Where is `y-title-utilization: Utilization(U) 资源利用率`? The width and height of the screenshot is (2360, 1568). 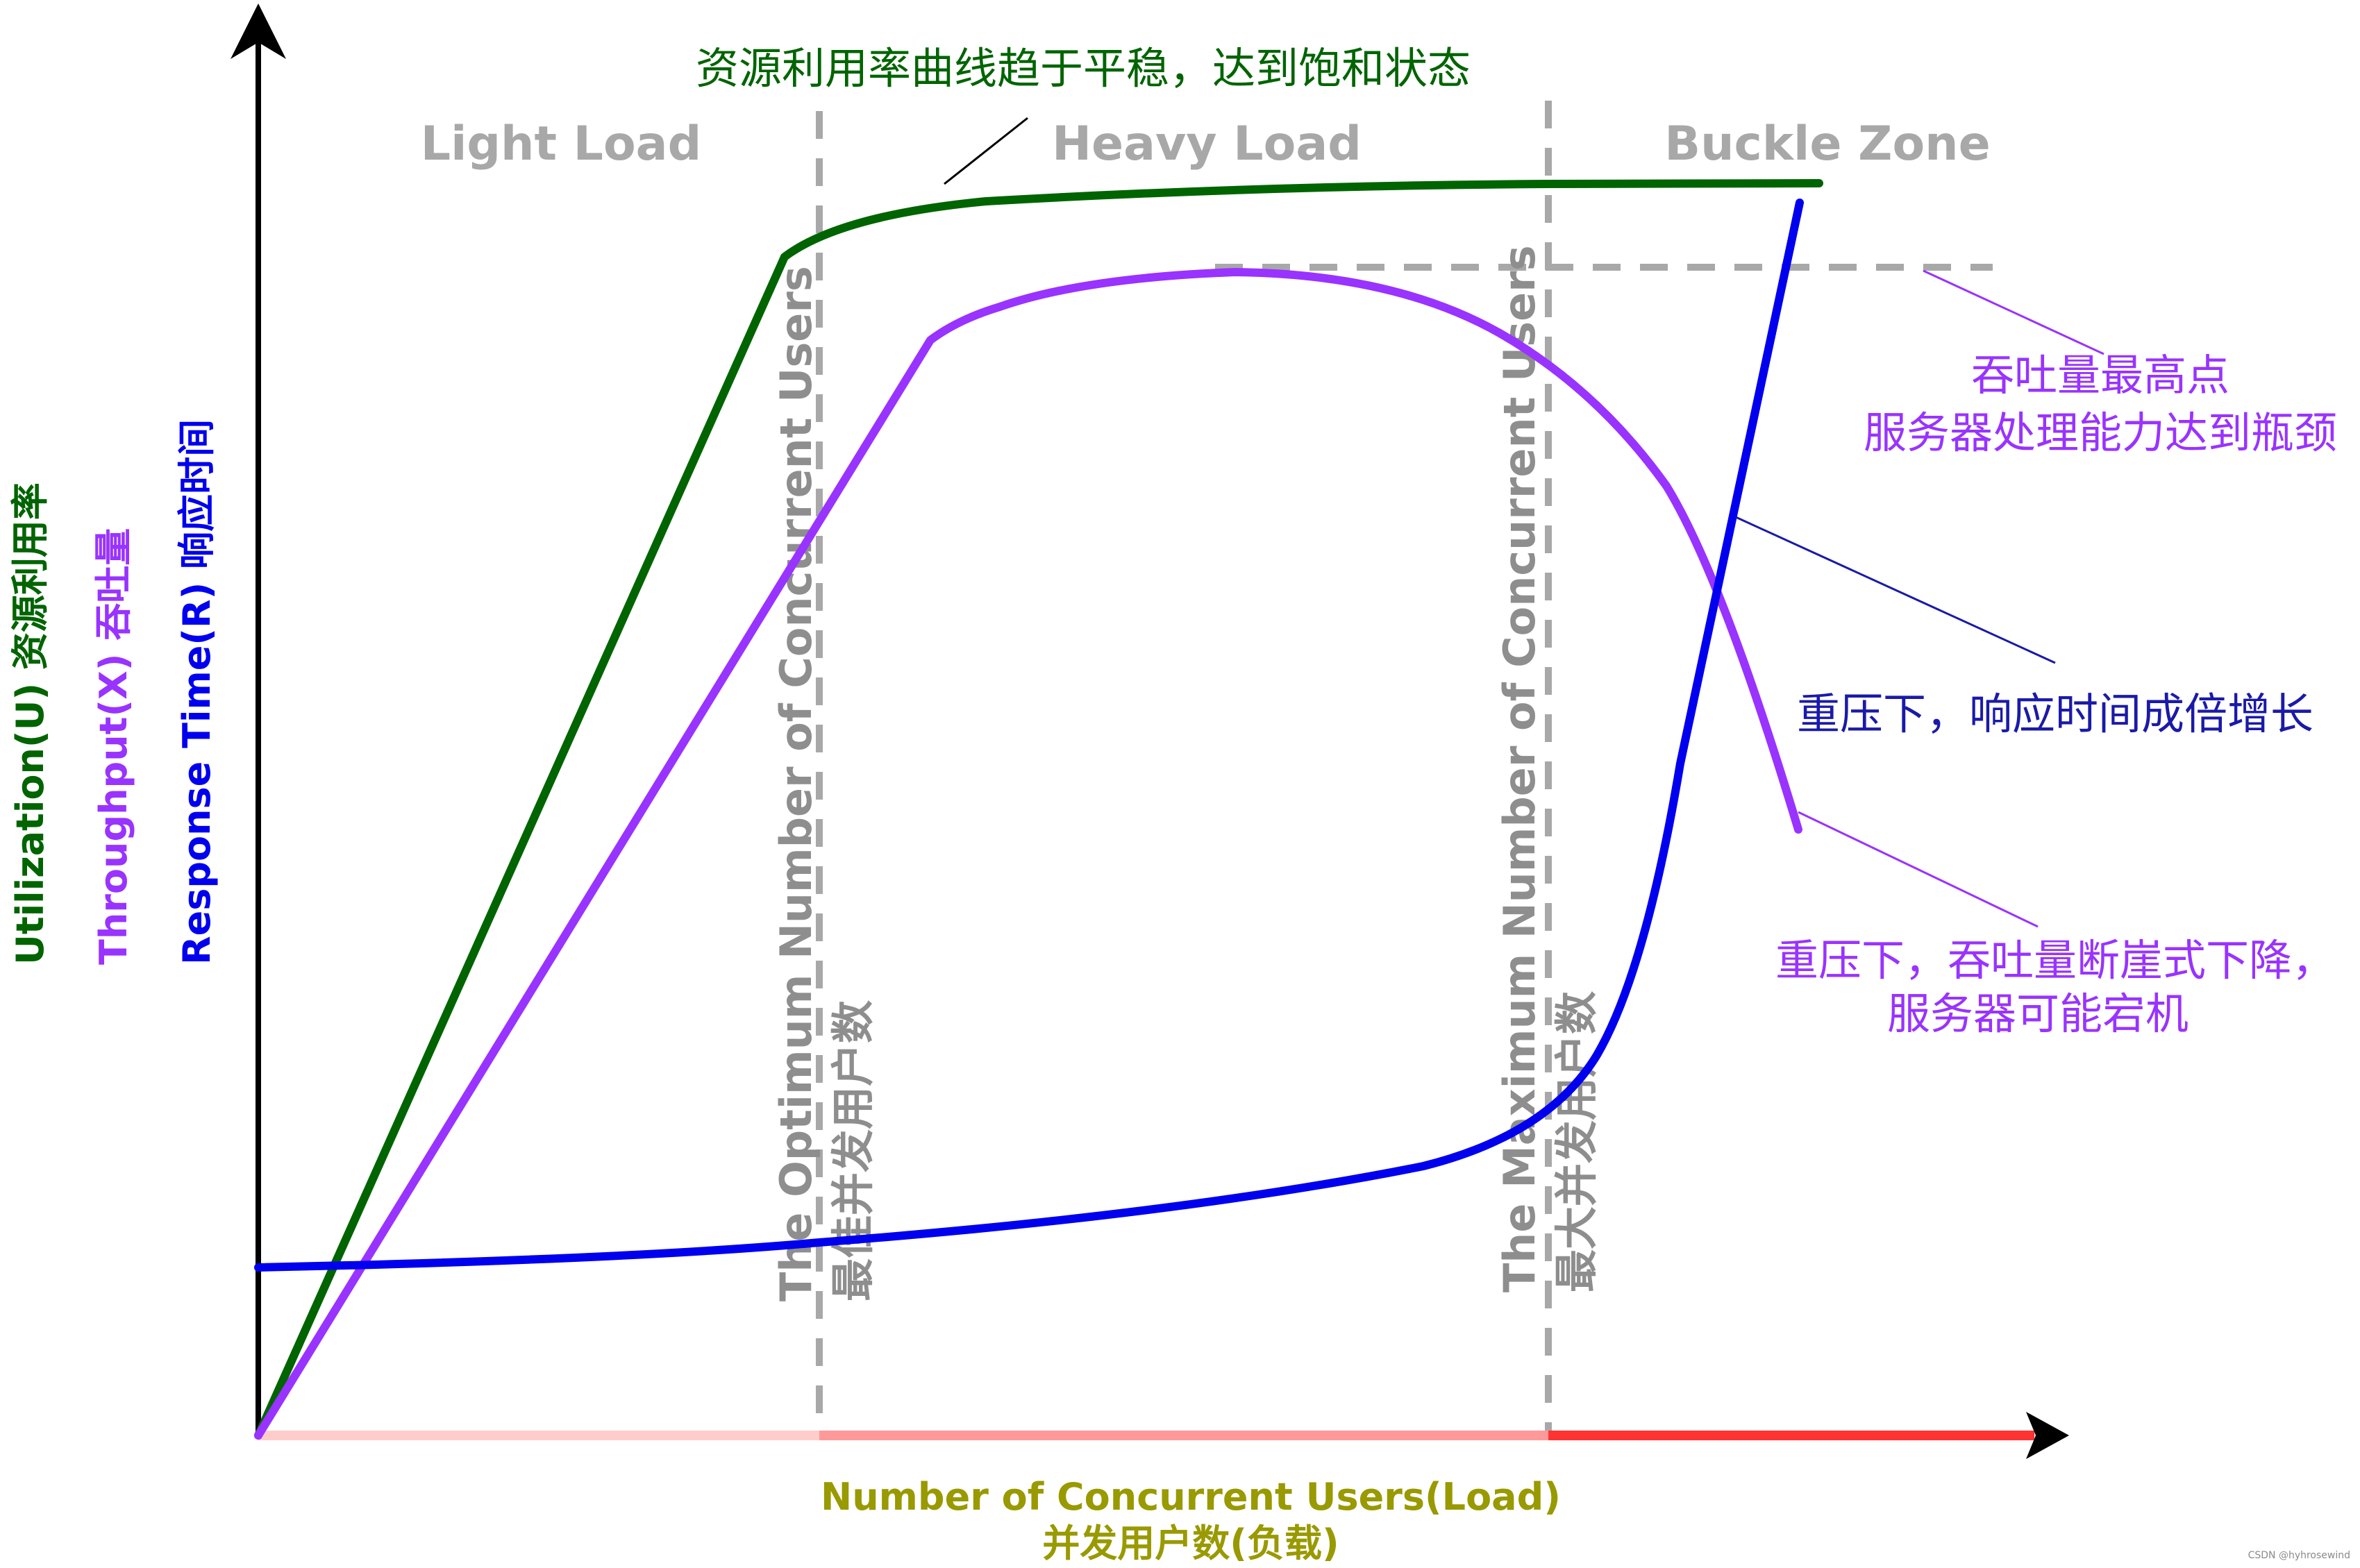
y-title-utilization: Utilization(U) 资源利用率 is located at coordinates (30, 723).